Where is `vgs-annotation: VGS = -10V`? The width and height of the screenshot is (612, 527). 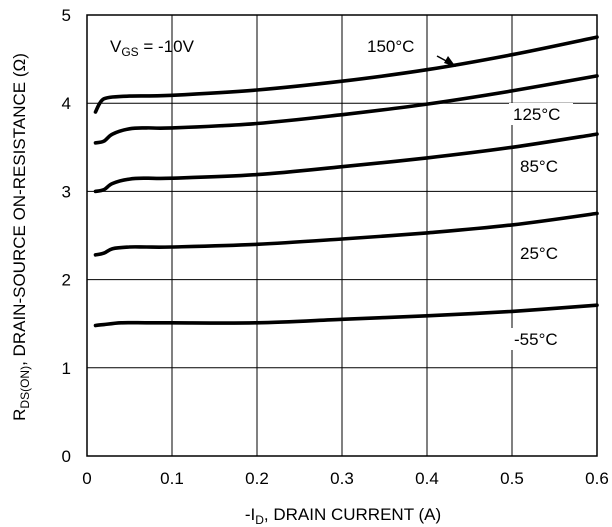 vgs-annotation: VGS = -10V is located at coordinates (152, 48).